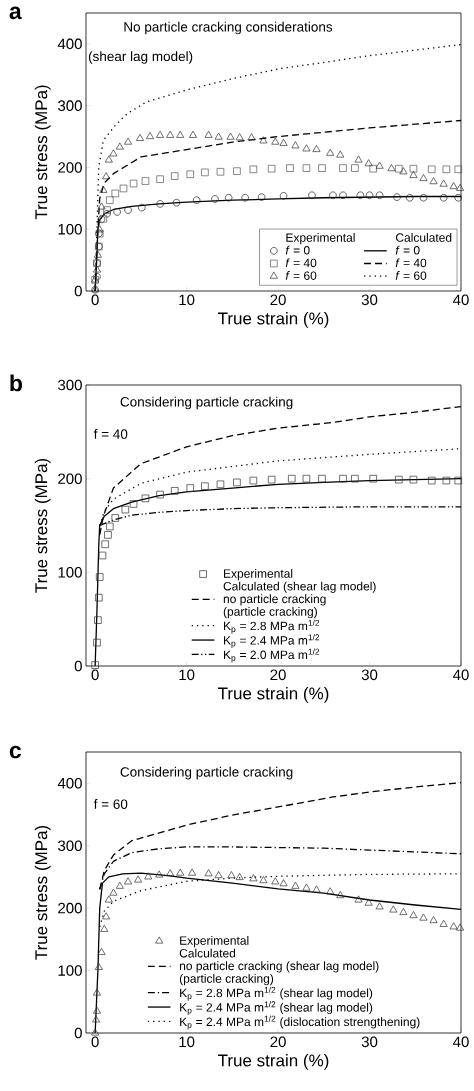  Describe the element at coordinates (300, 1022) in the screenshot. I see `legend-label: K$_{p}$ = 2.4 MPa m$^{1/2}$ (dislocation strengthening)` at that location.